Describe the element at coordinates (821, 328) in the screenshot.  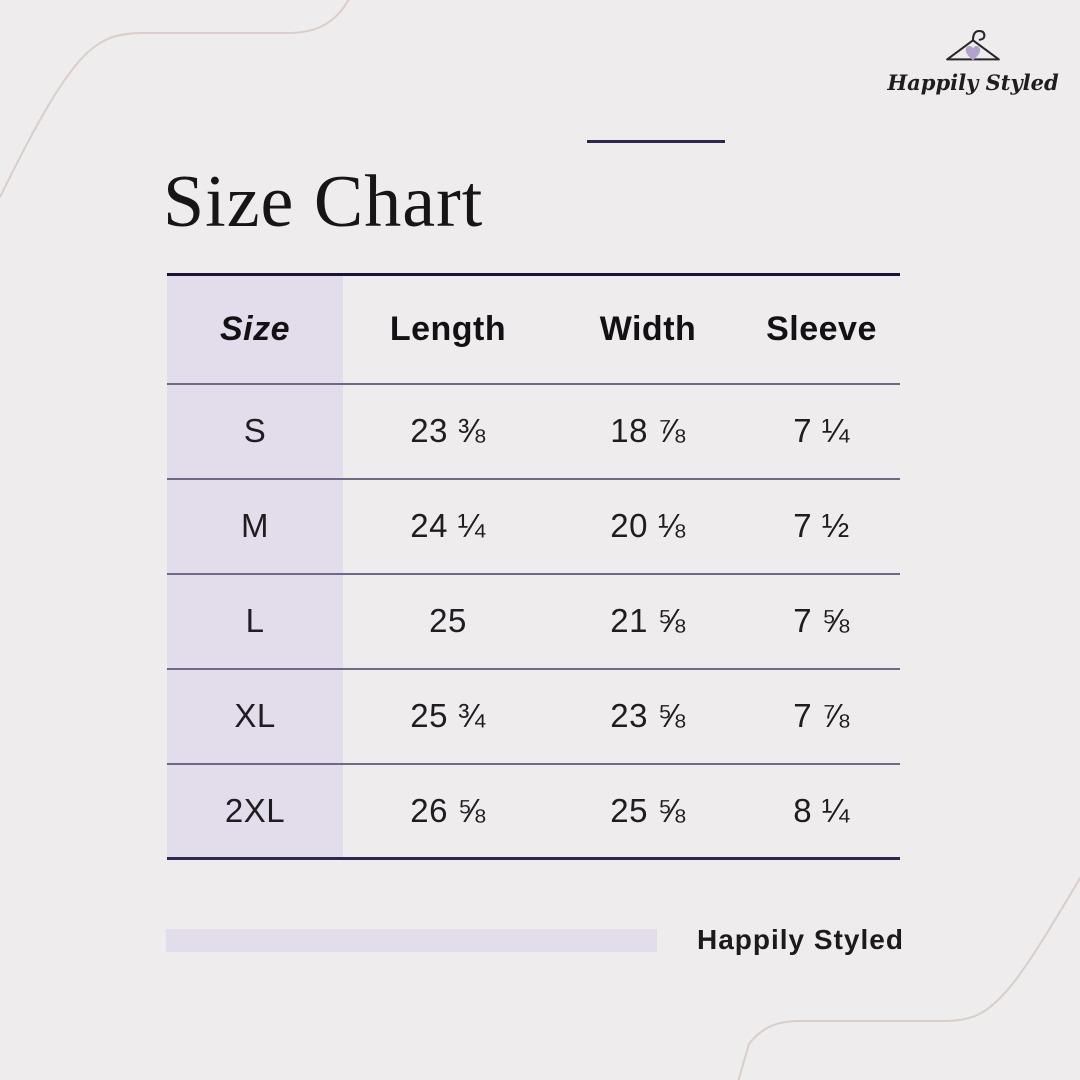
I see `column-header-sleeve: Sleeve` at that location.